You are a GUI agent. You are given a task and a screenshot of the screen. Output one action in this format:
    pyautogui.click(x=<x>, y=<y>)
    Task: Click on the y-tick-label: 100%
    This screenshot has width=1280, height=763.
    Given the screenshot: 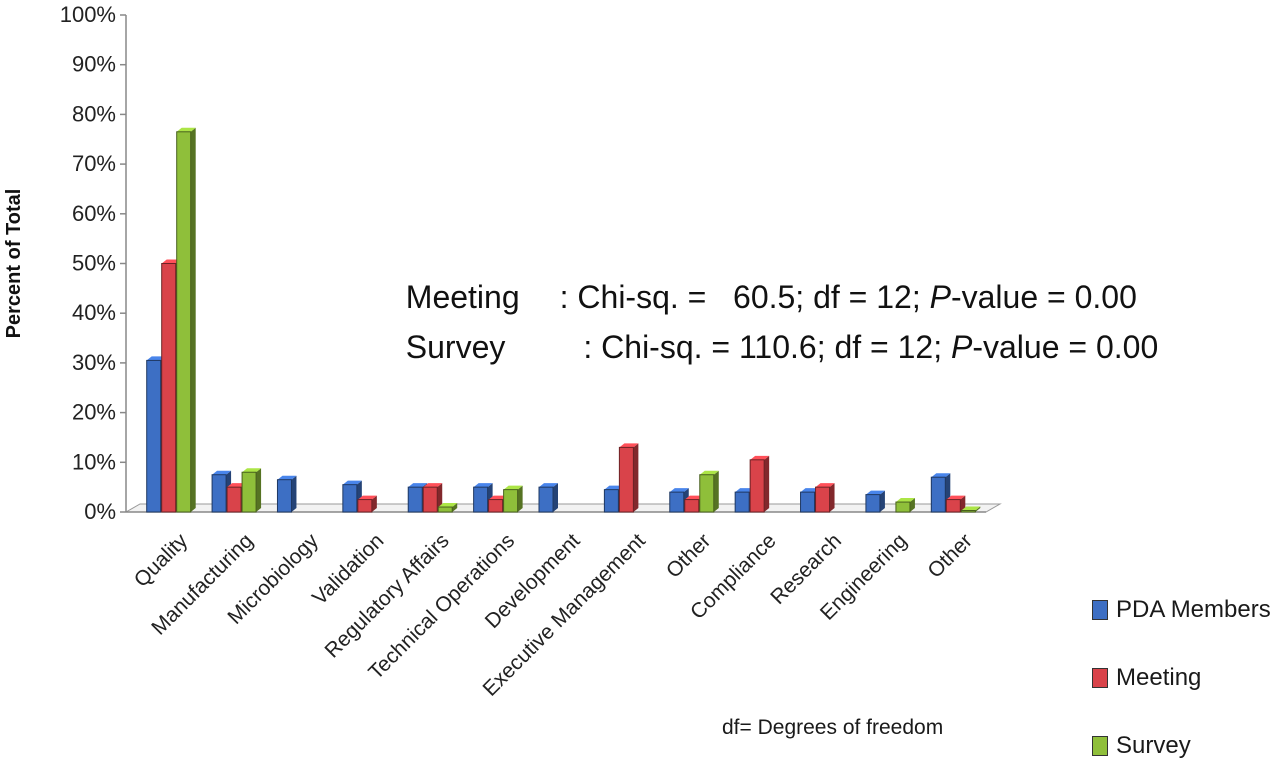 What is the action you would take?
    pyautogui.click(x=88, y=14)
    